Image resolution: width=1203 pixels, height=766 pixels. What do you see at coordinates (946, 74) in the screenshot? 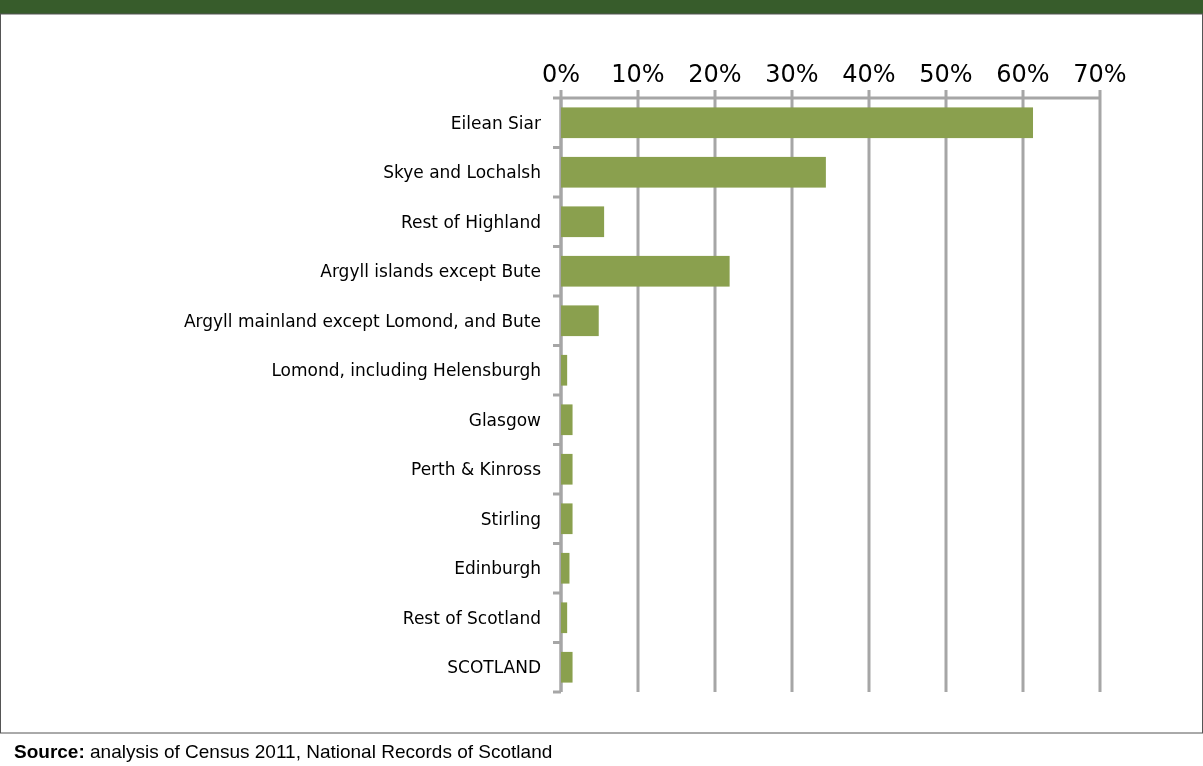
I see `x-tick-label: 50%` at bounding box center [946, 74].